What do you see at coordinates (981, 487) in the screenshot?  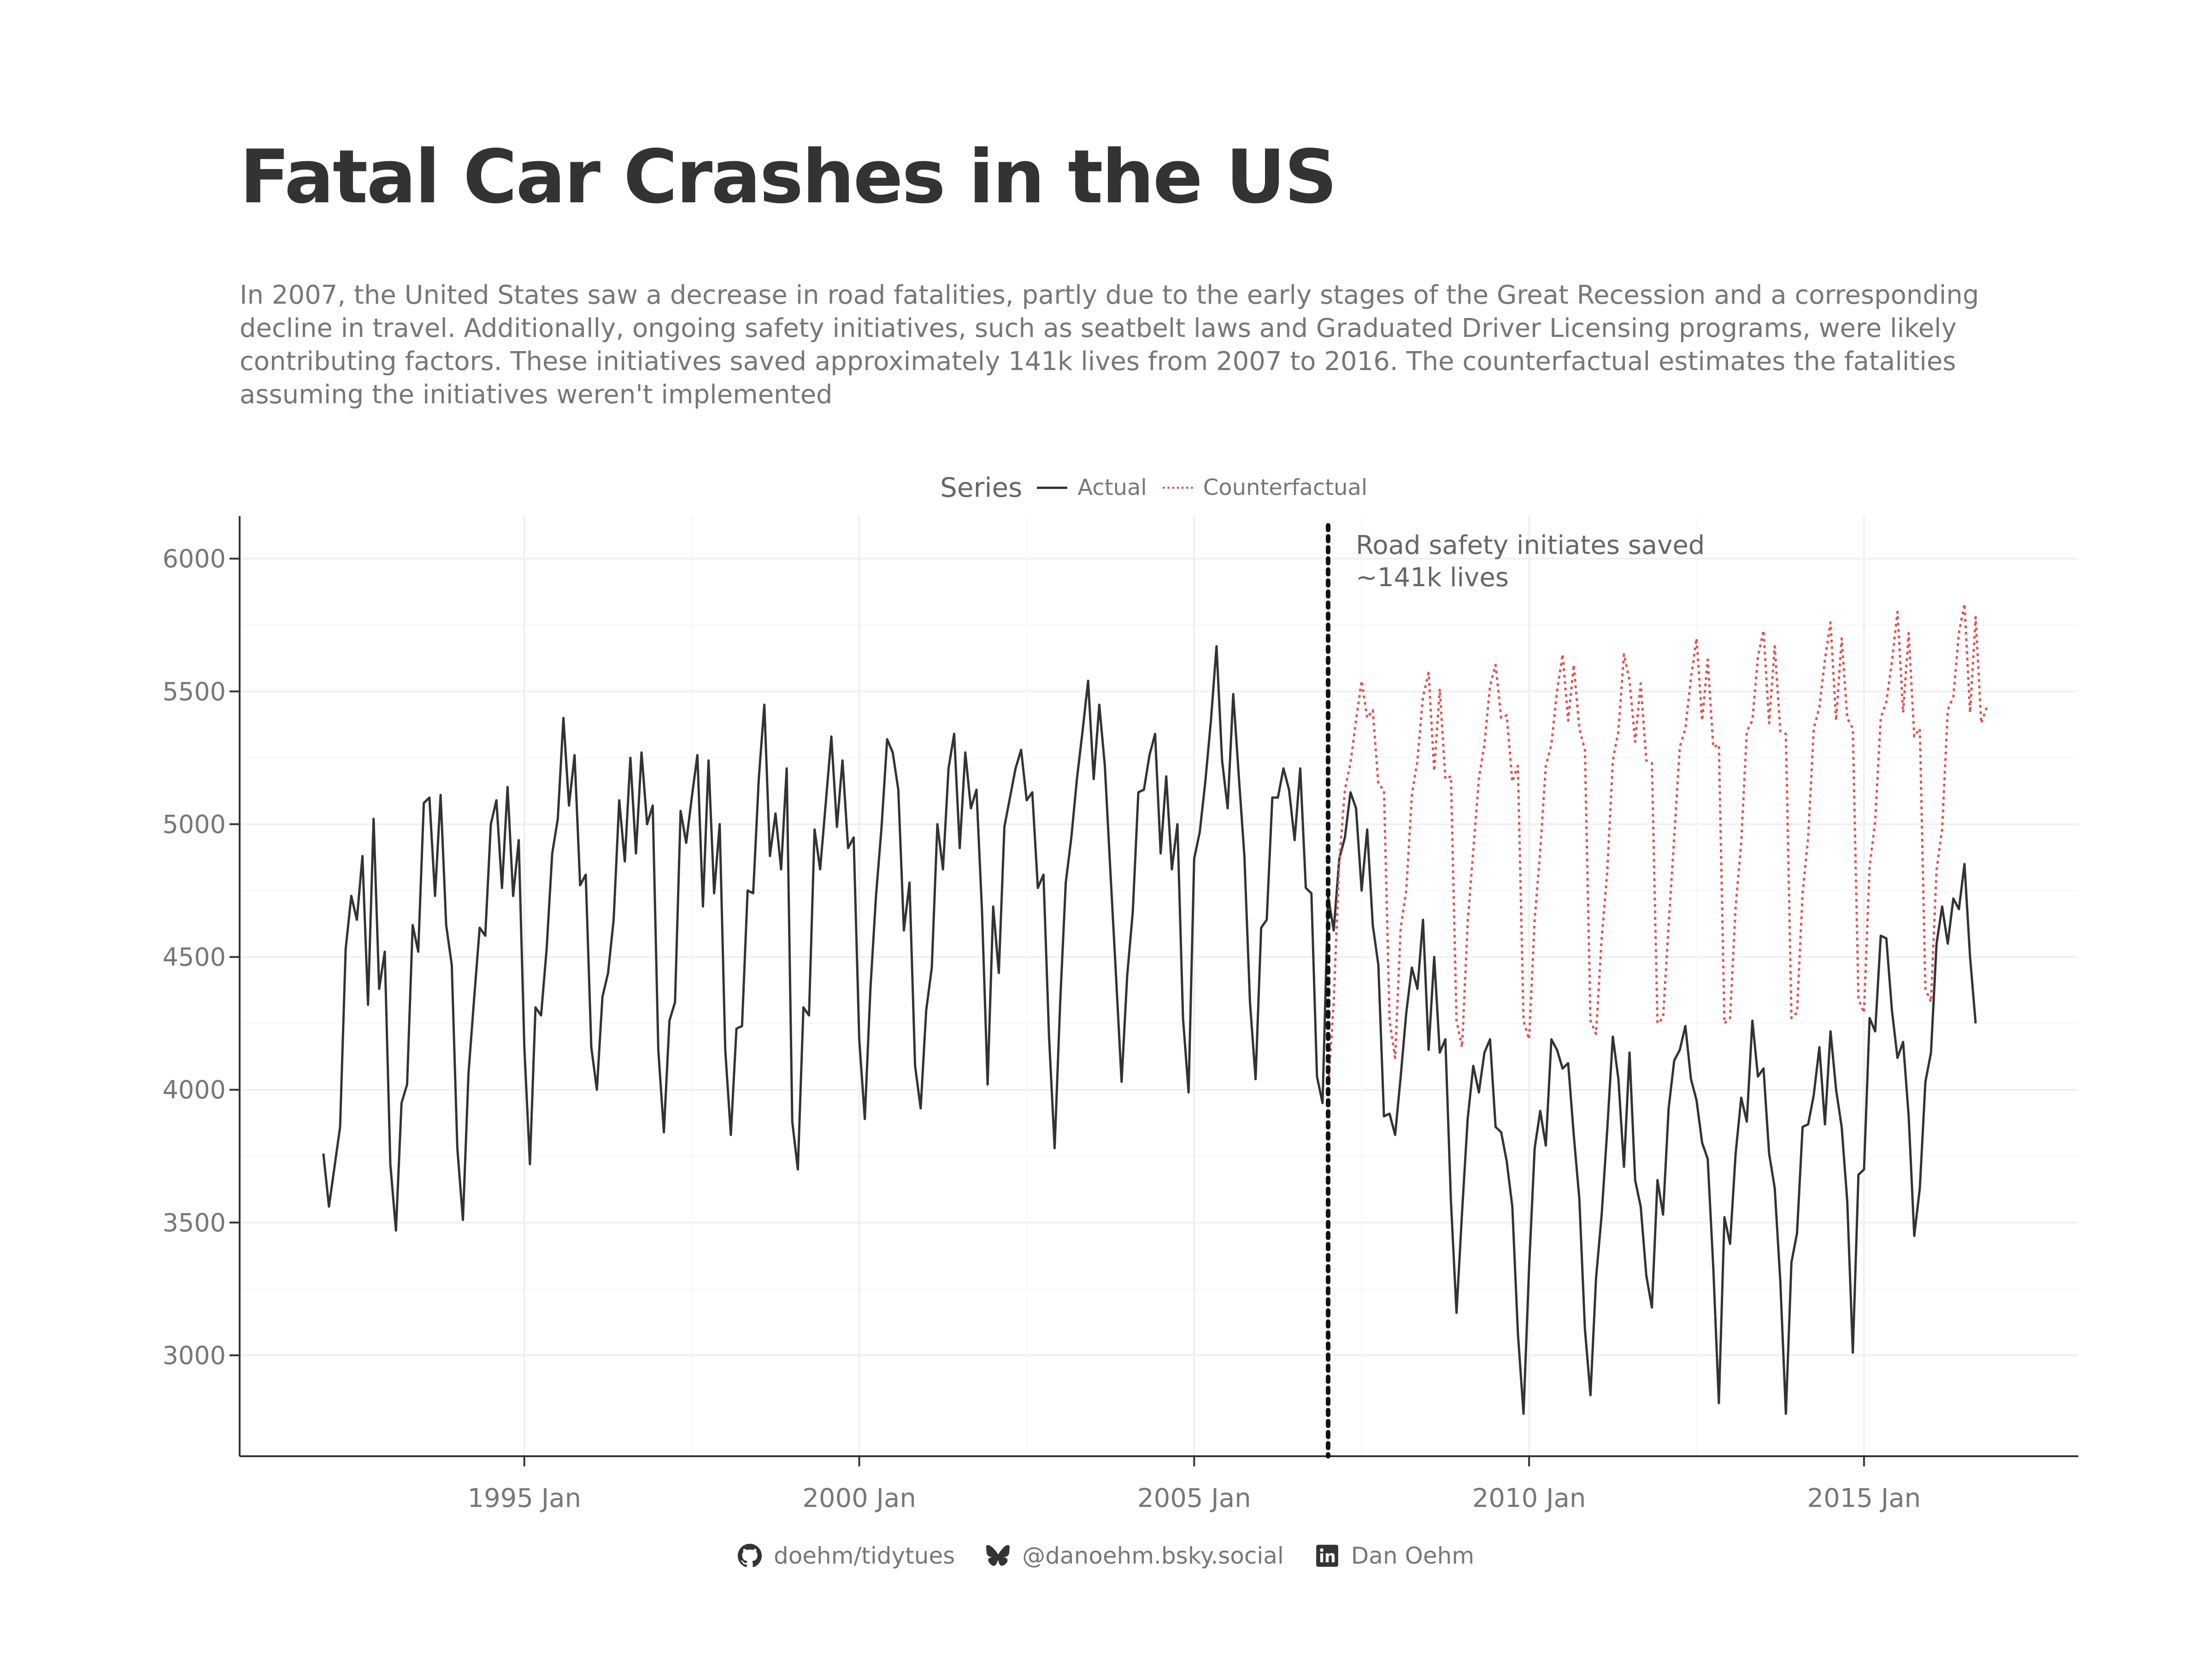 I see `legend-title: Series` at bounding box center [981, 487].